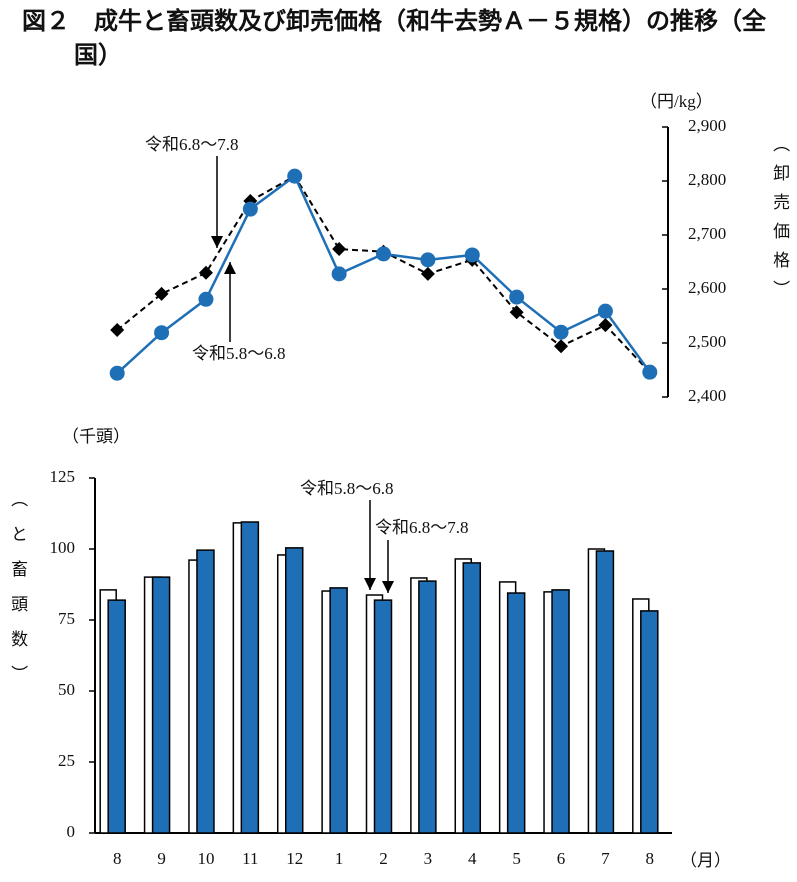 This screenshot has width=797, height=882. I want to click on y-tick-label: 2,400, so click(707, 395).